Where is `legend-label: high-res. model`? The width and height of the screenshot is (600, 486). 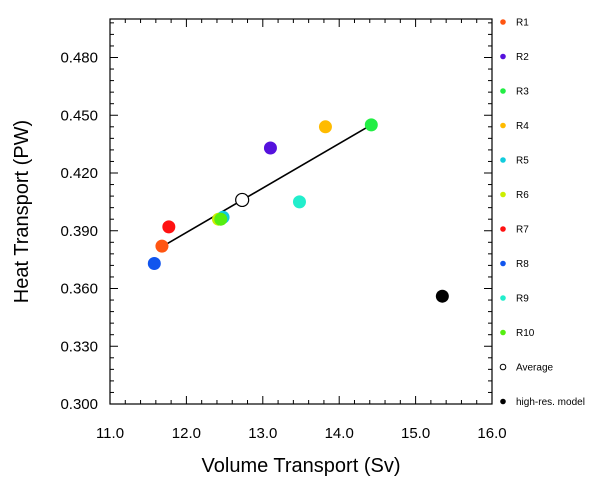 legend-label: high-res. model is located at coordinates (550, 402).